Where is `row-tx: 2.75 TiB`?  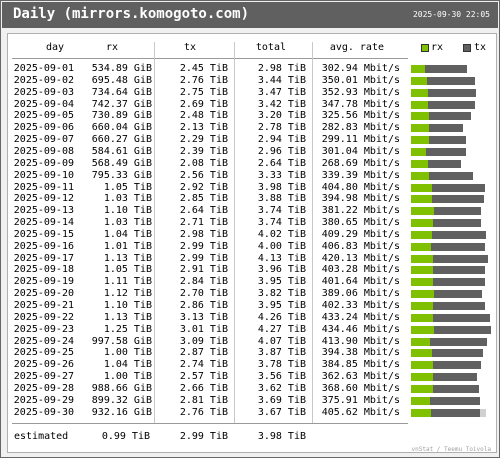 row-tx: 2.75 TiB is located at coordinates (203, 92).